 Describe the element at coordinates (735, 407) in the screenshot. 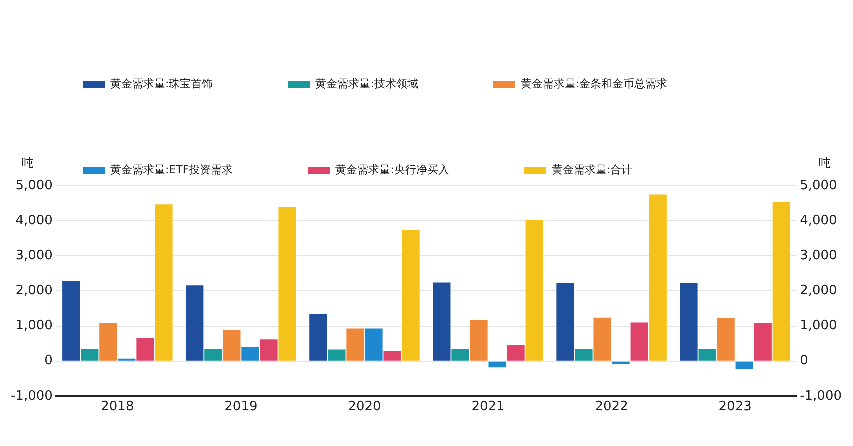

I see `x-tick-label: 2023` at that location.